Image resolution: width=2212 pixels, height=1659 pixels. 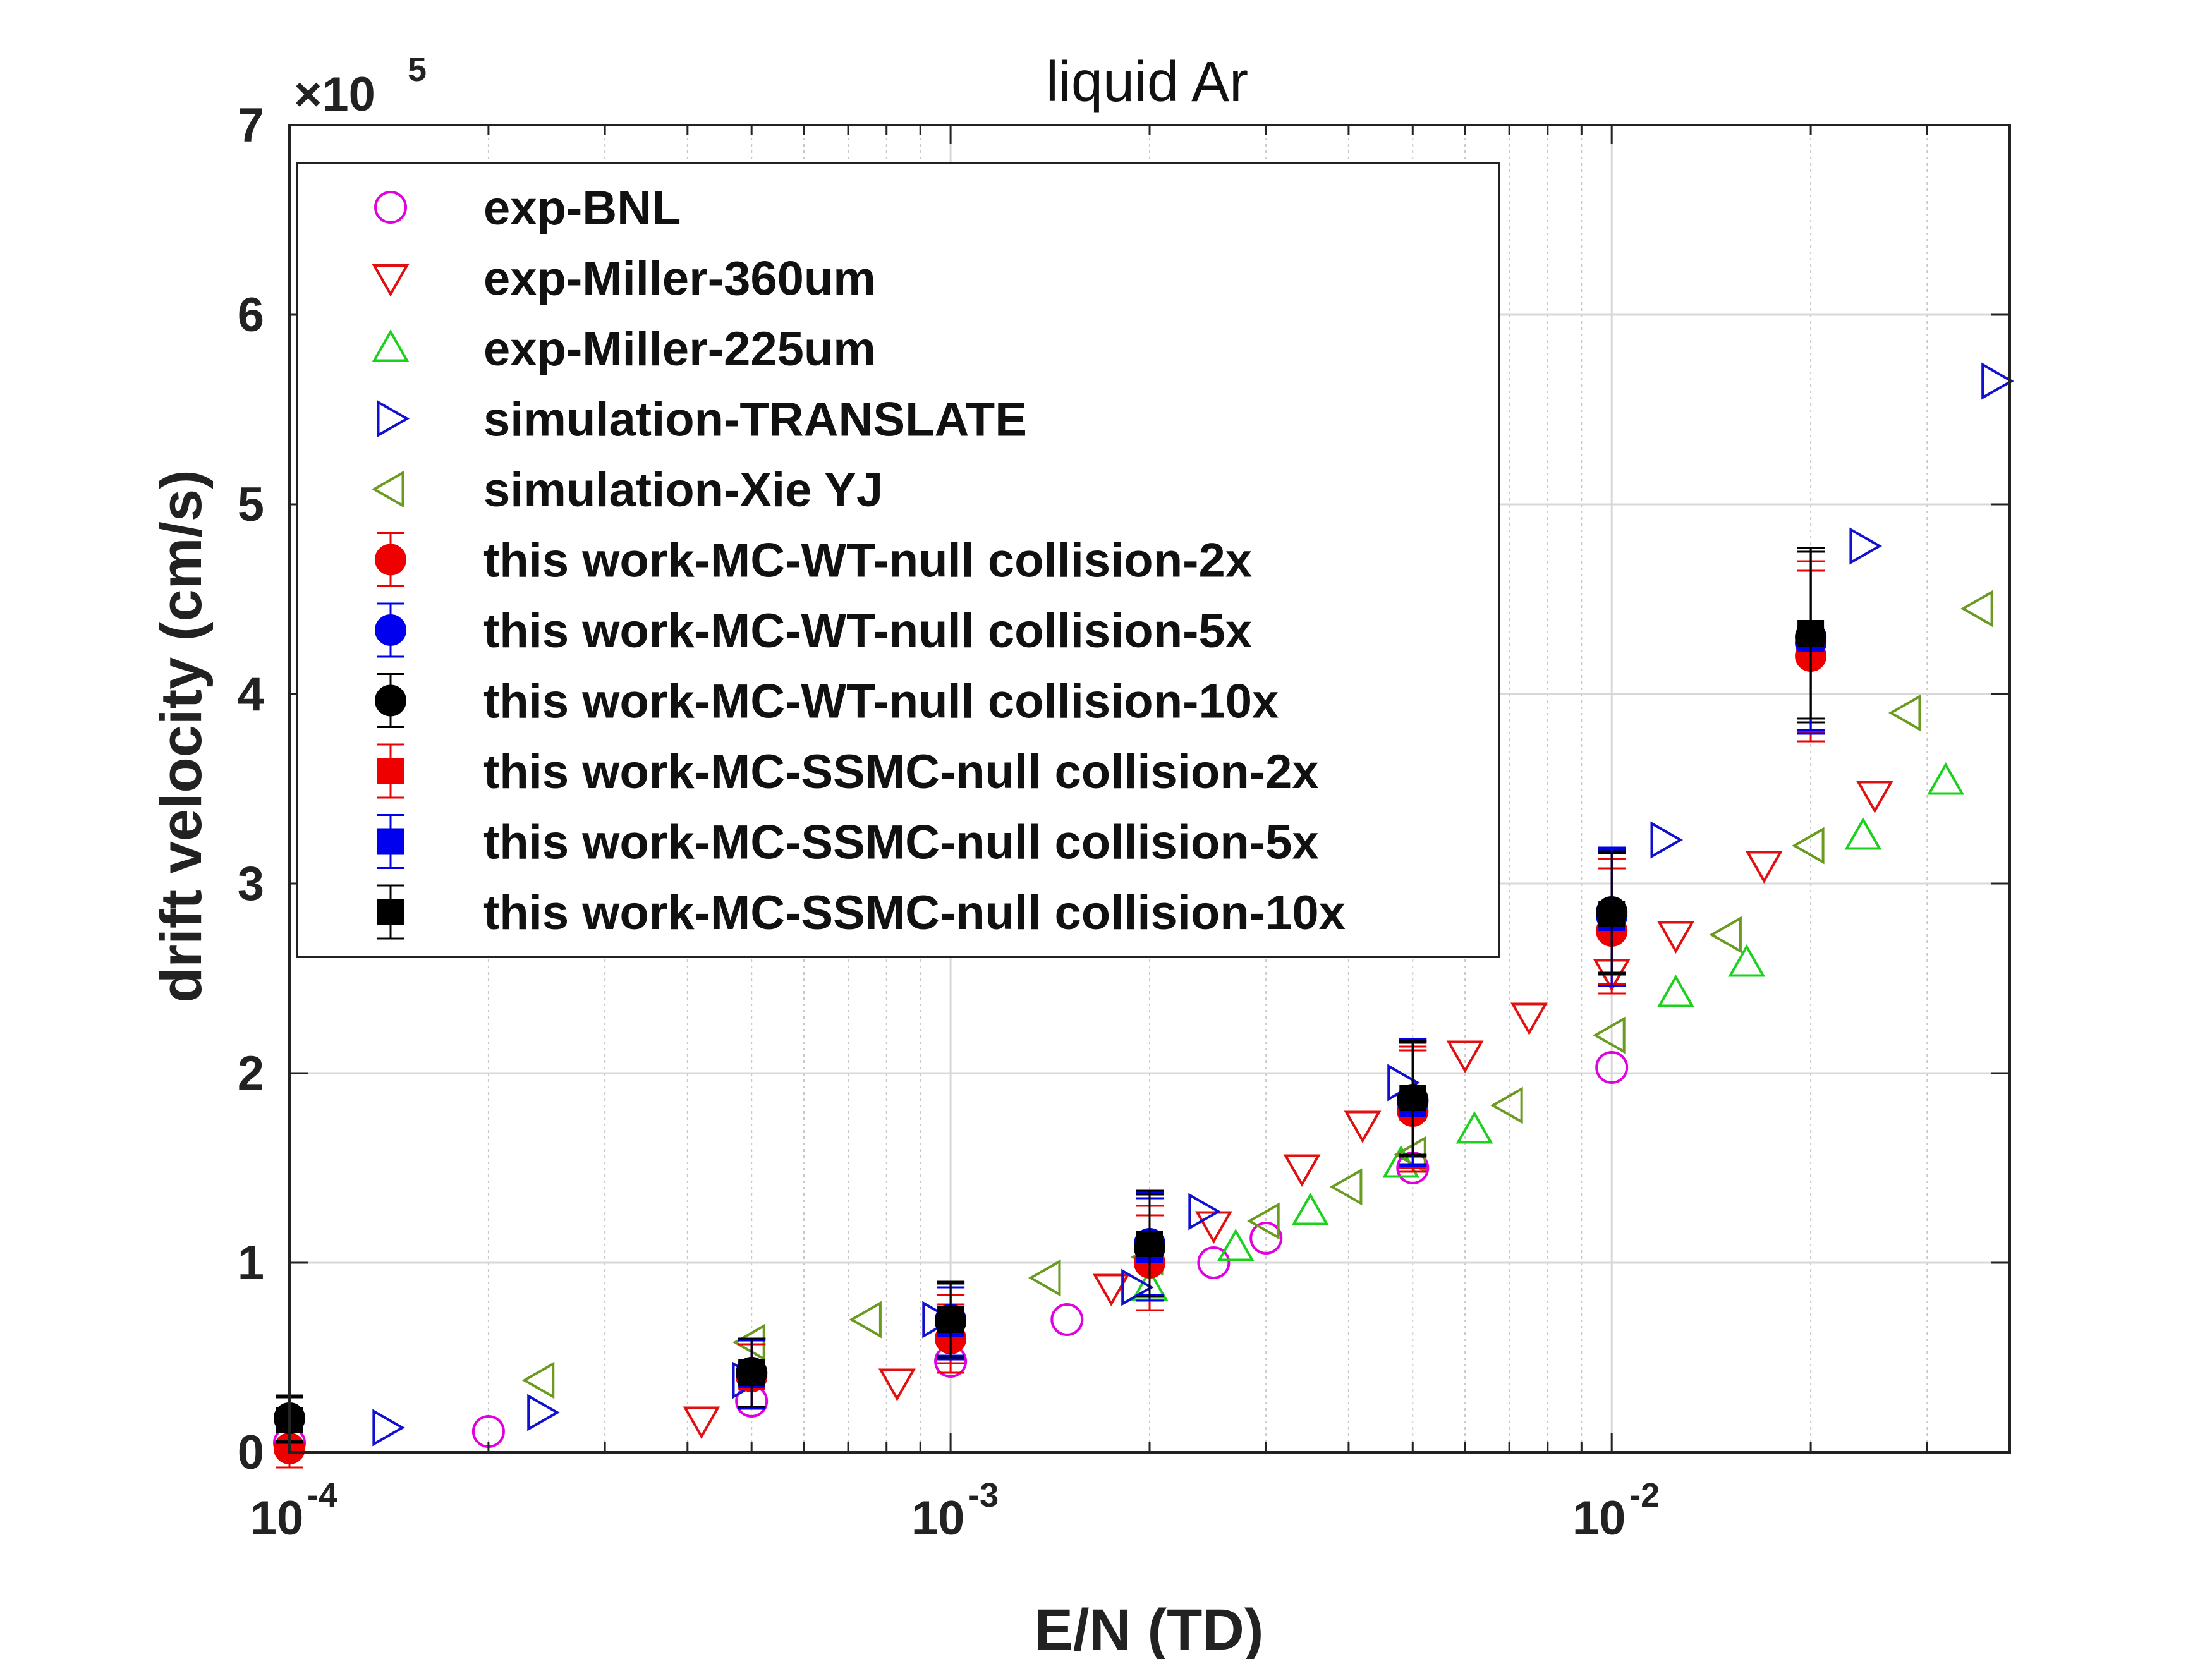 I want to click on y-tick-label: 2, so click(x=251, y=1073).